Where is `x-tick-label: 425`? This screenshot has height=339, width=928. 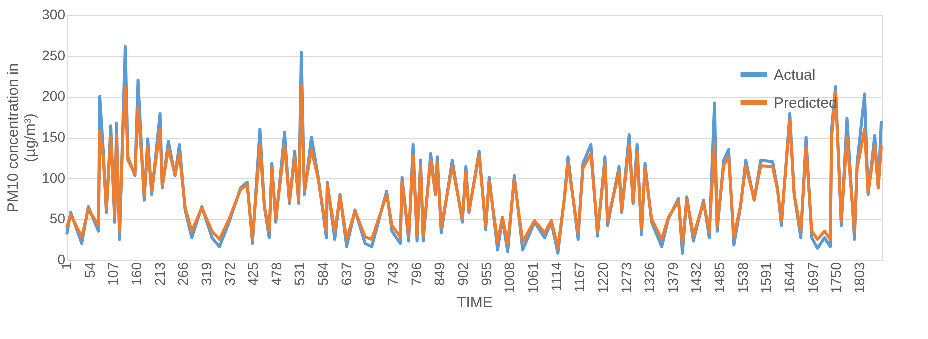 x-tick-label: 425 is located at coordinates (253, 274).